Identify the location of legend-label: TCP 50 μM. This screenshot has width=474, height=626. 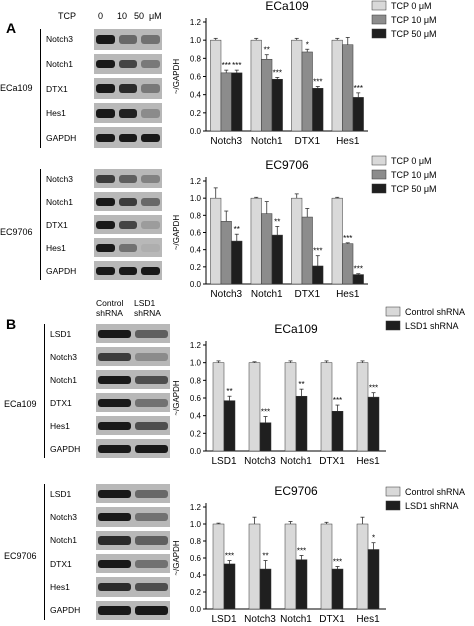
(414, 189).